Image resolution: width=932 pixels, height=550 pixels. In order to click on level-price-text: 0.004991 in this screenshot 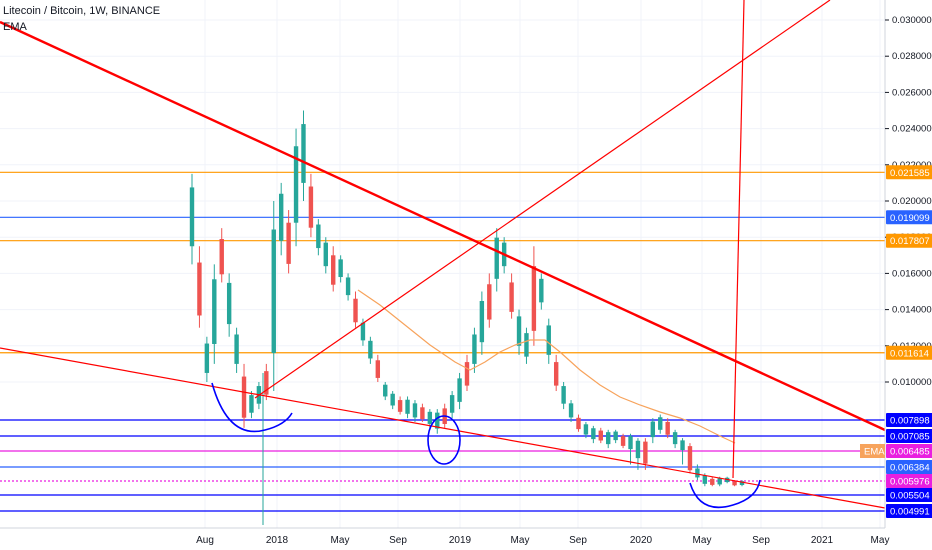, I will do `click(910, 512)`.